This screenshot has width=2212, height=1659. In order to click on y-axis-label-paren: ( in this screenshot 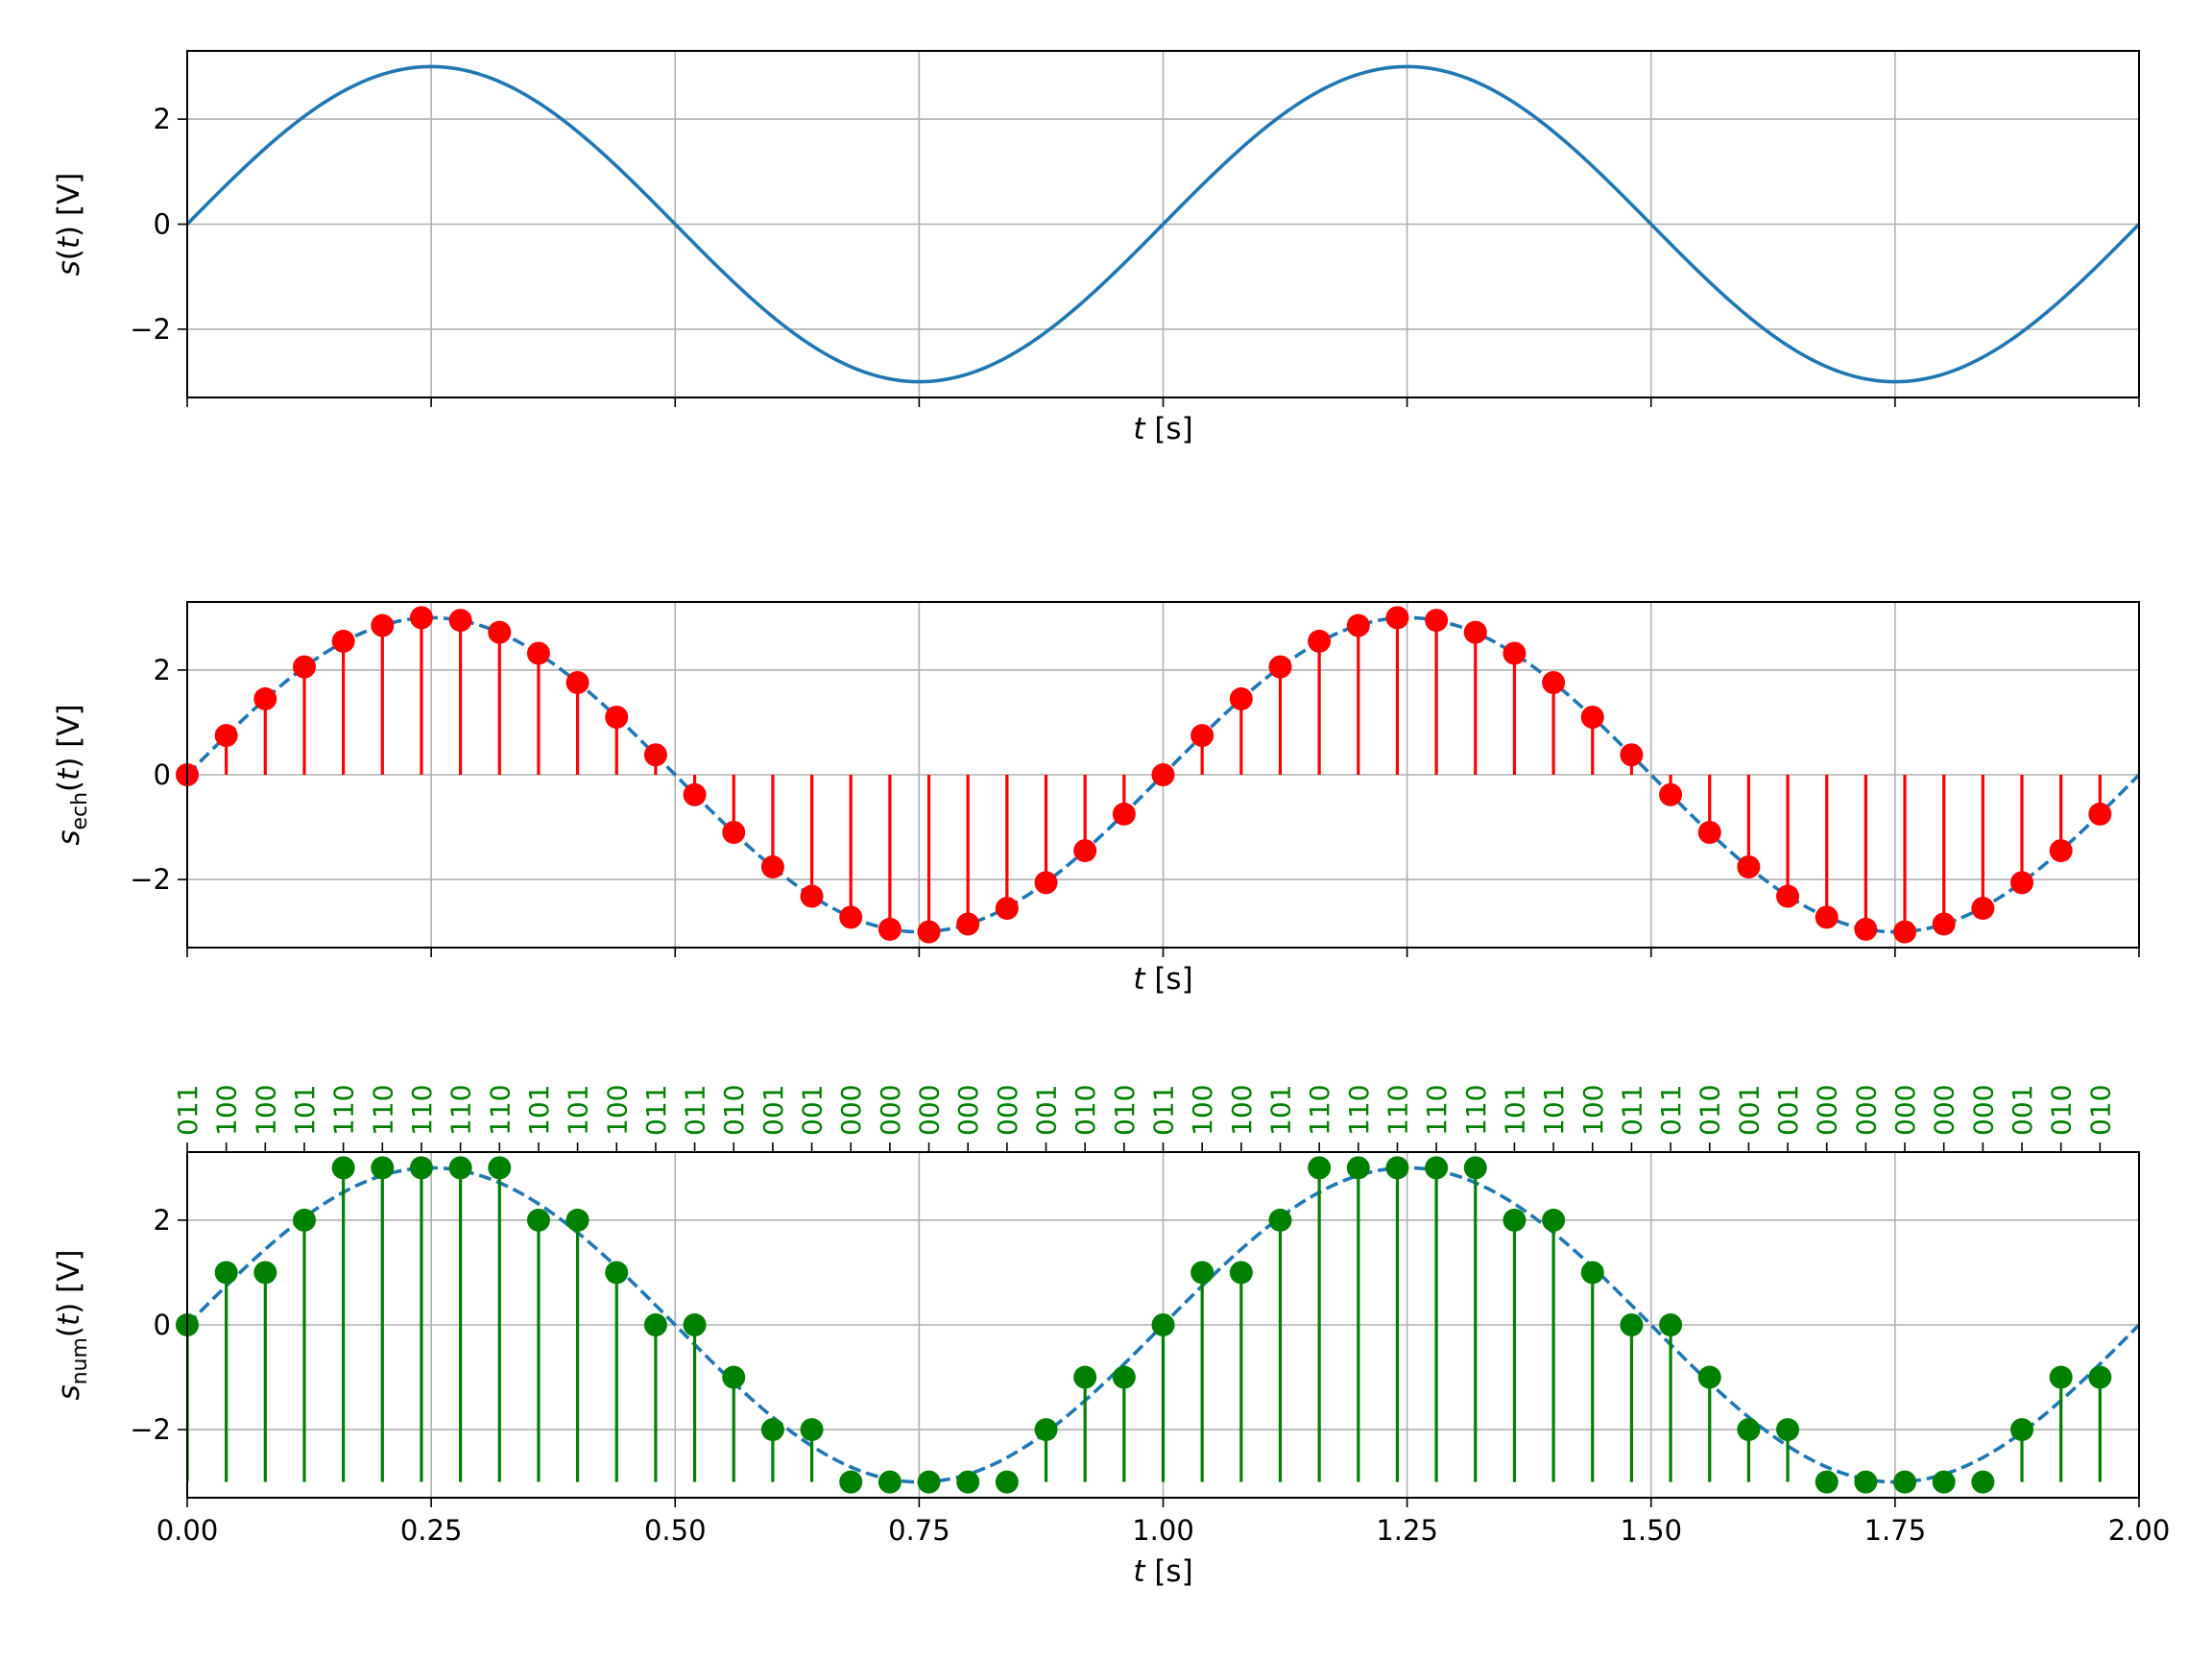, I will do `click(69, 786)`.